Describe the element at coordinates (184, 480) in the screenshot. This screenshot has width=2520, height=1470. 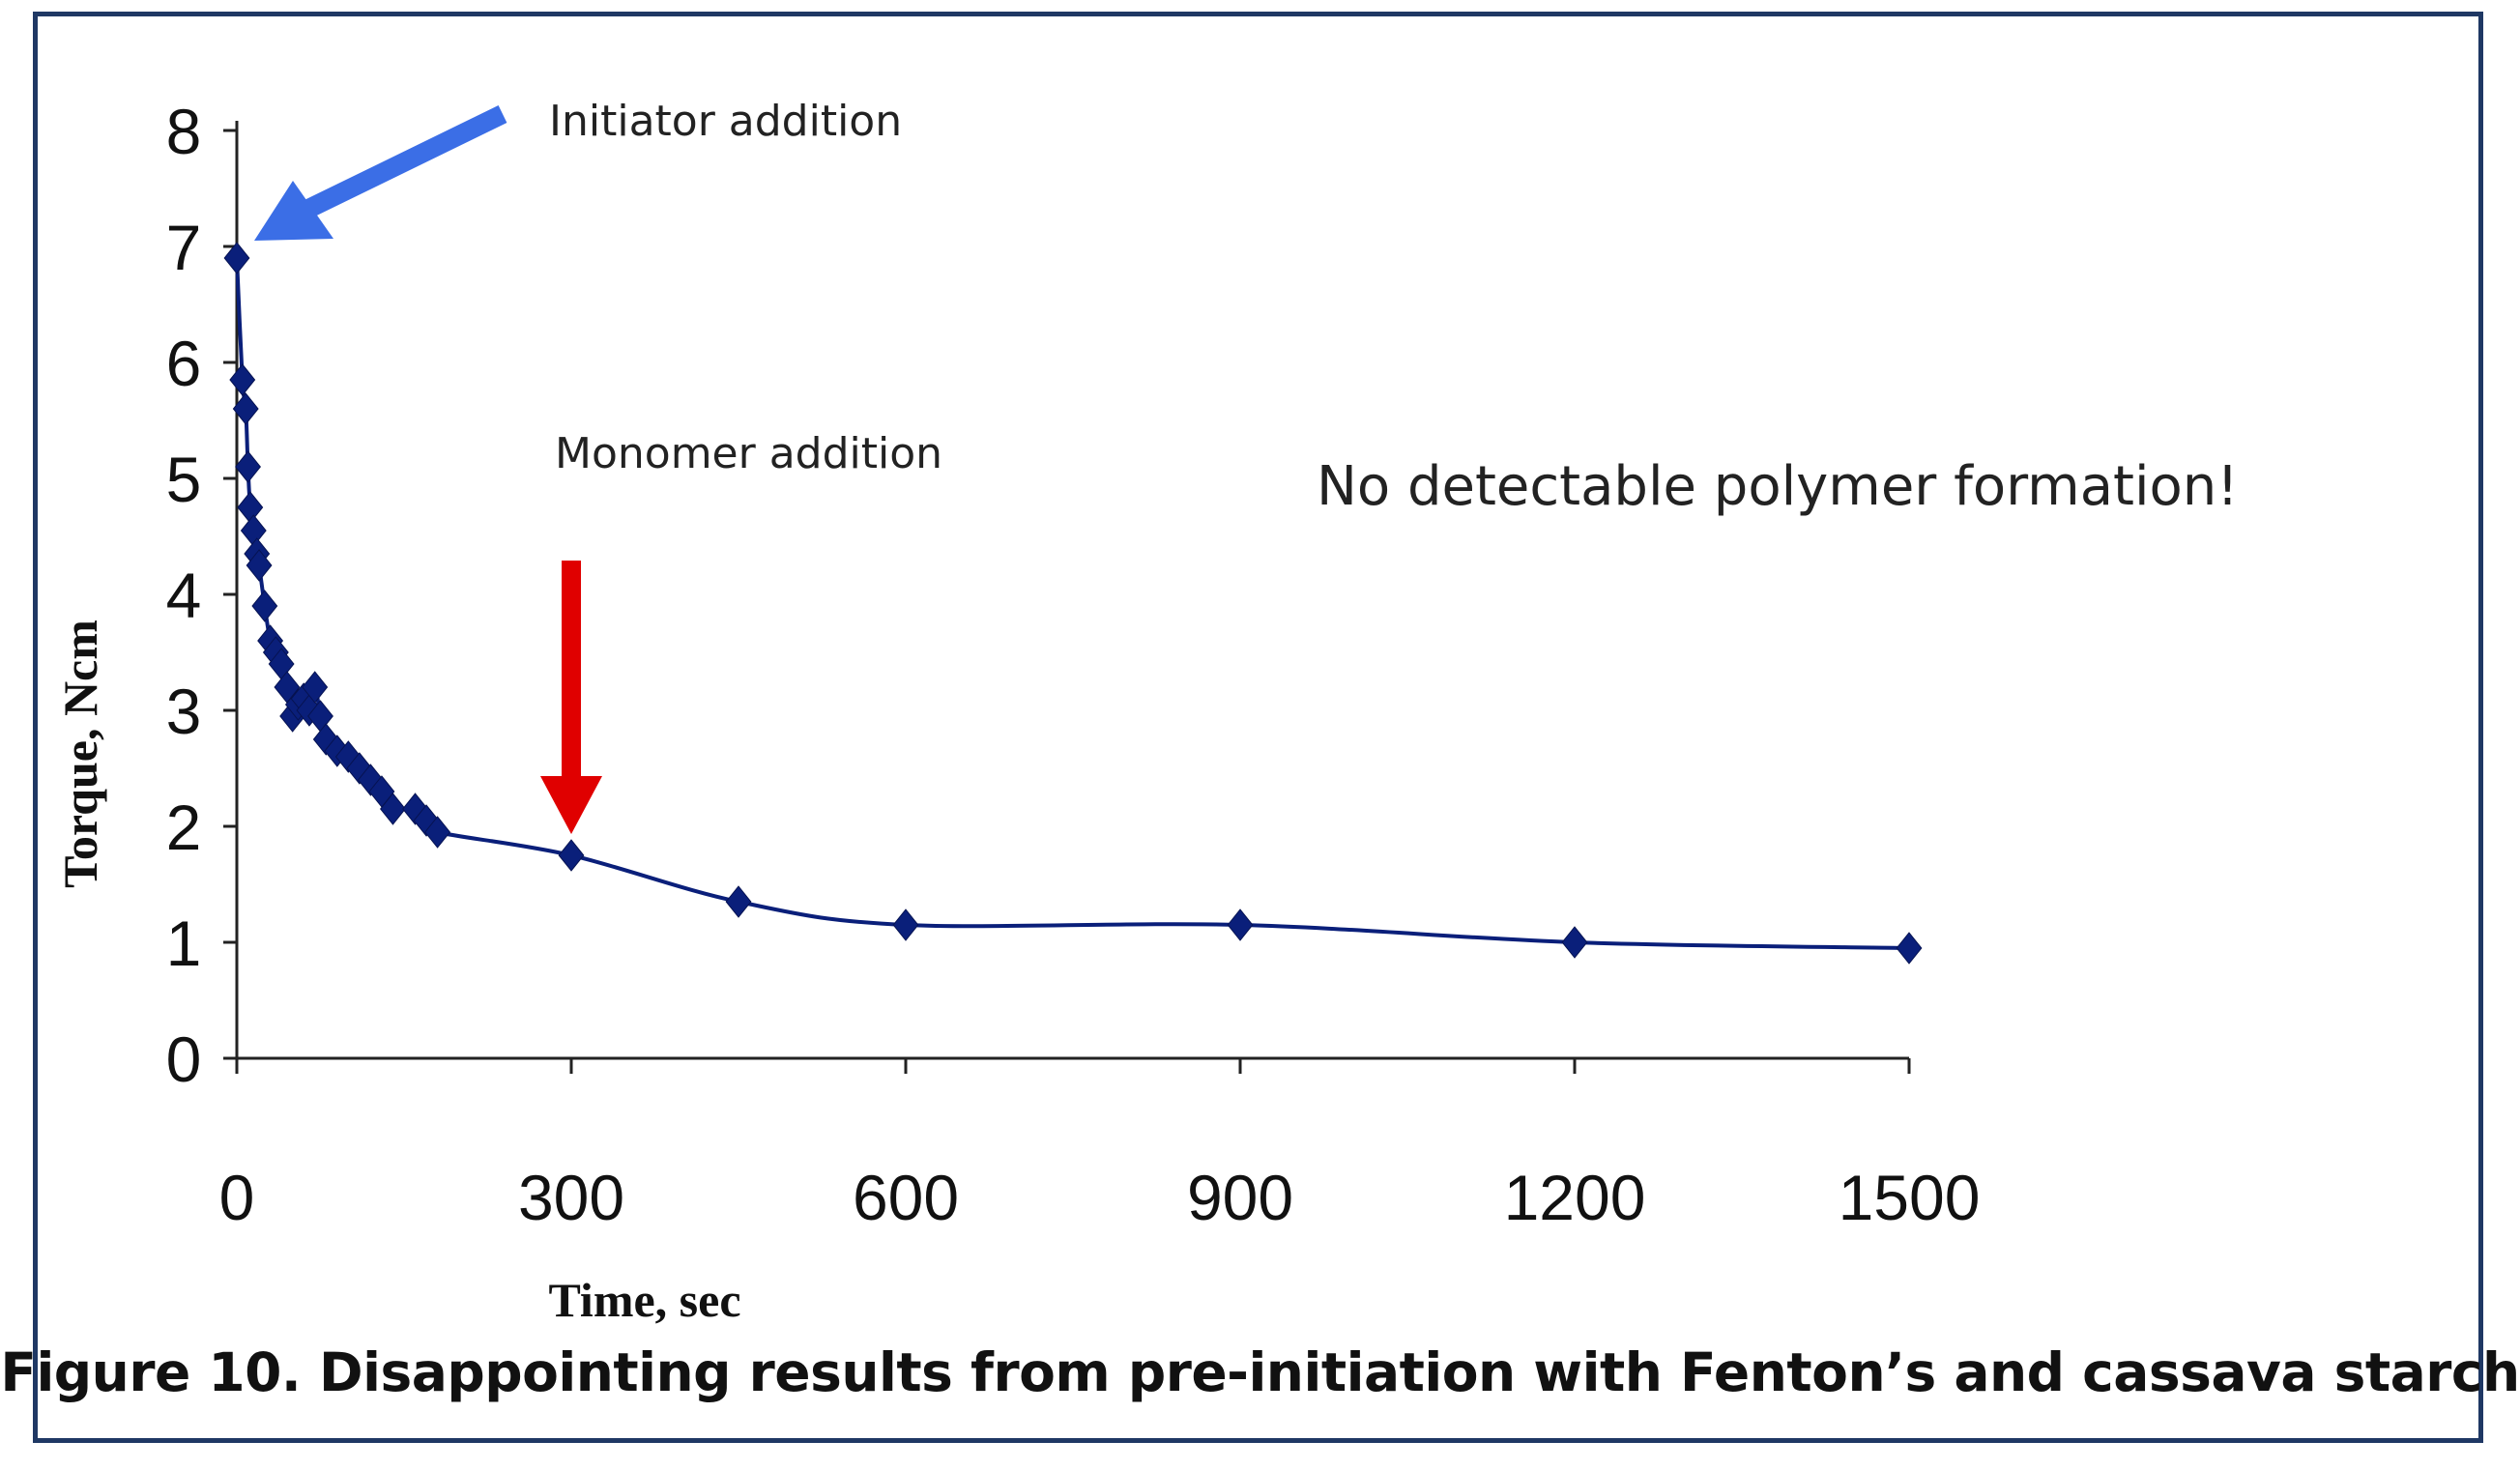
I see `y-tick-label: 5` at that location.